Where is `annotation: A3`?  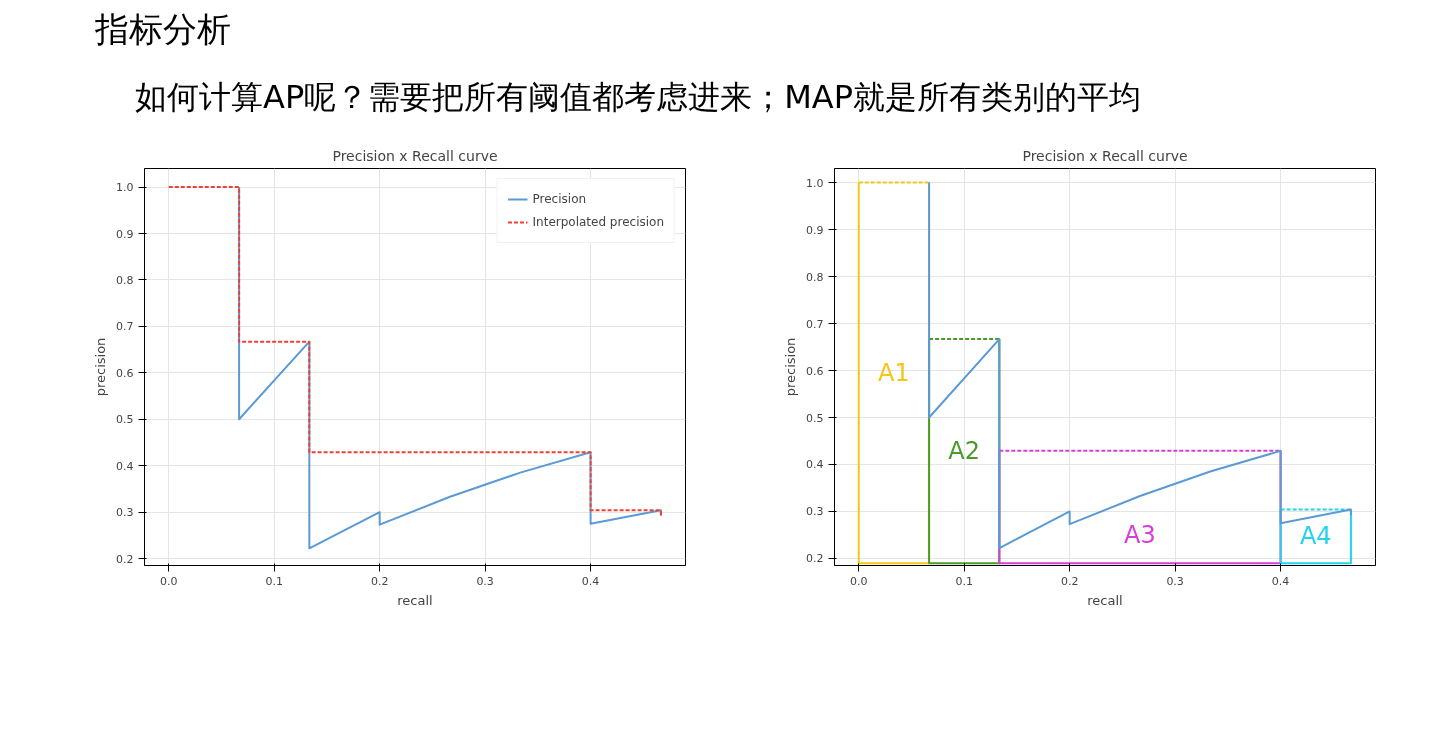 annotation: A3 is located at coordinates (1140, 535).